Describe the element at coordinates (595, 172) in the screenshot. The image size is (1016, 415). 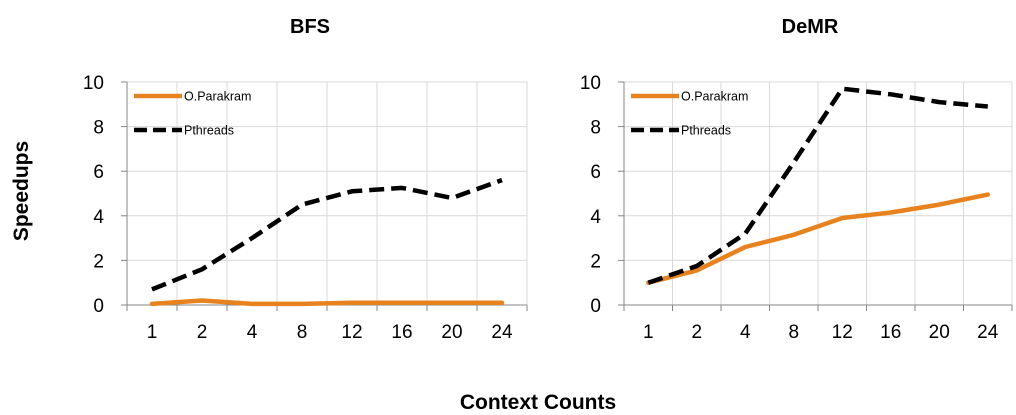
I see `demr-y-tick-label: 6` at that location.